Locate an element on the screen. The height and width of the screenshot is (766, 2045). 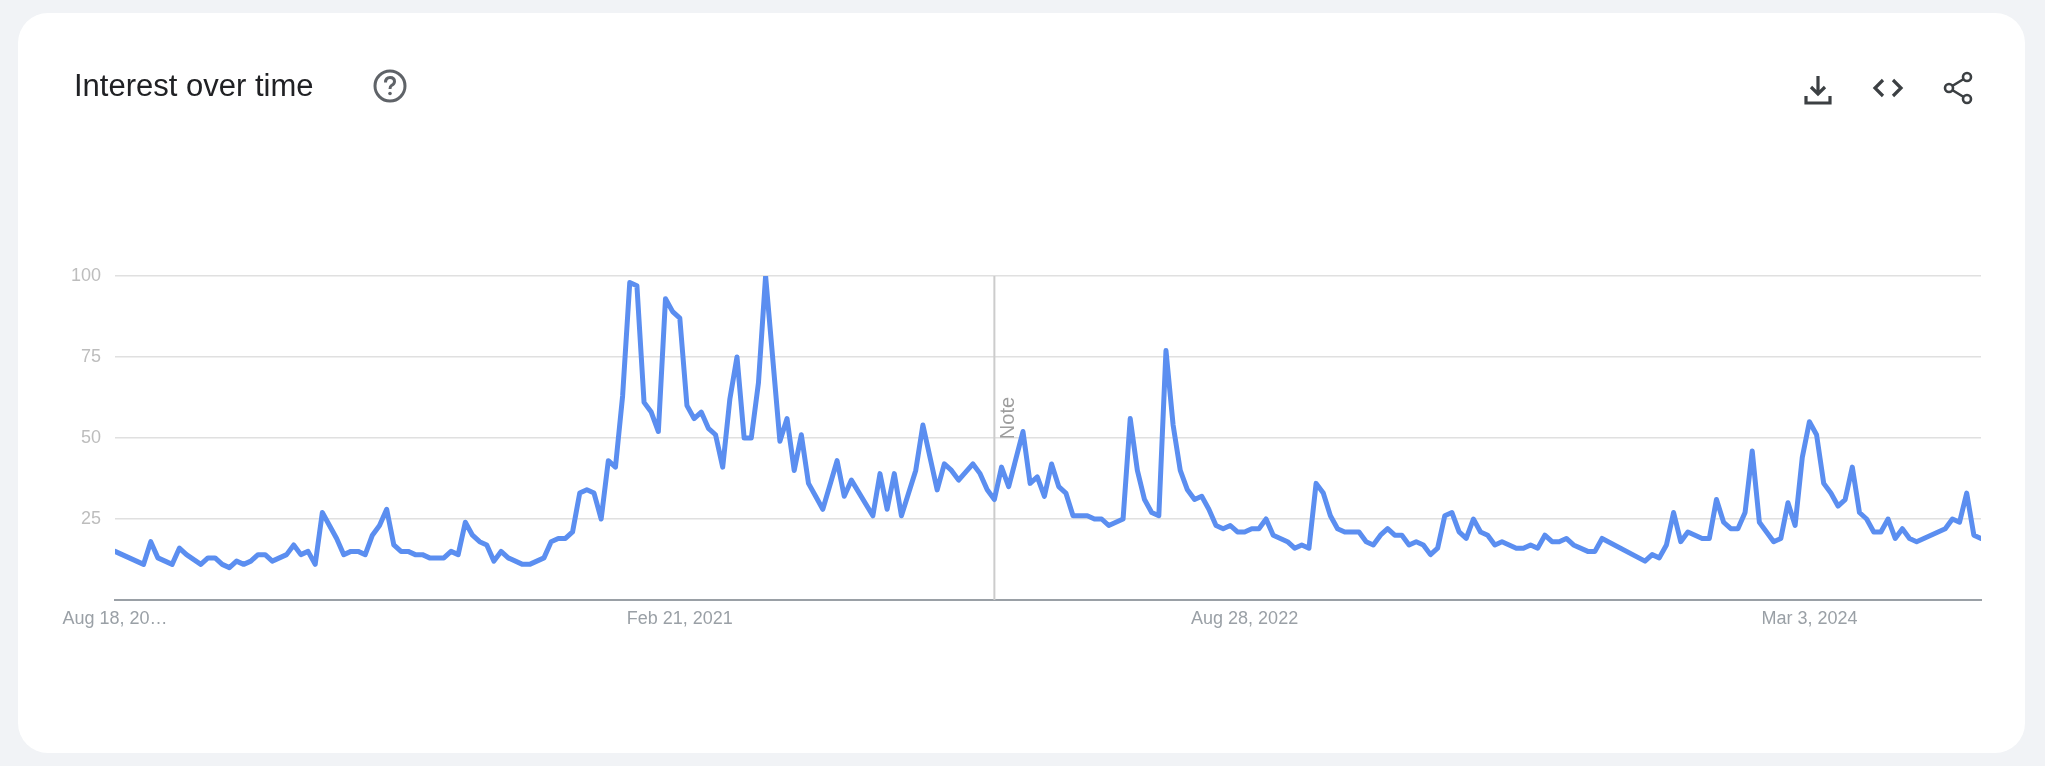
chart-title: Interest over time is located at coordinates (194, 86).